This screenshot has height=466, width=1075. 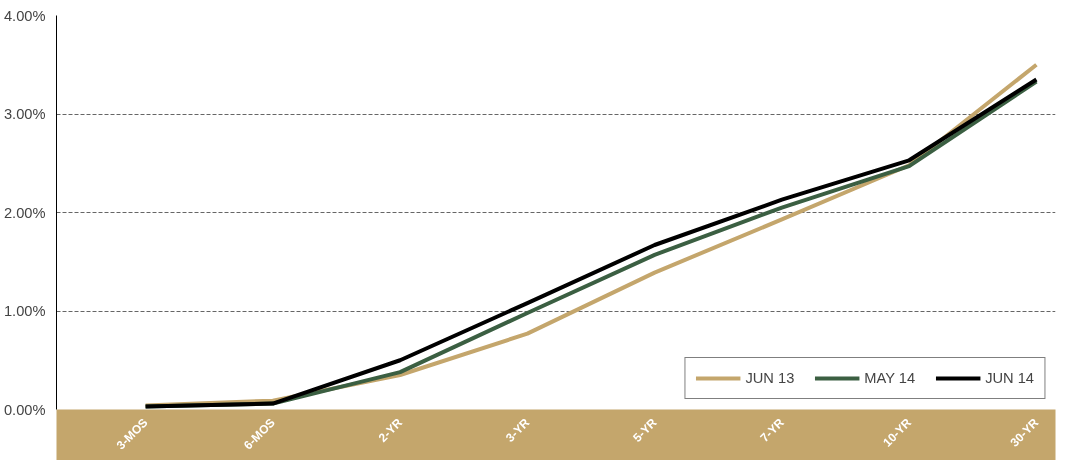 What do you see at coordinates (770, 378) in the screenshot?
I see `legend-label: JUN 13` at bounding box center [770, 378].